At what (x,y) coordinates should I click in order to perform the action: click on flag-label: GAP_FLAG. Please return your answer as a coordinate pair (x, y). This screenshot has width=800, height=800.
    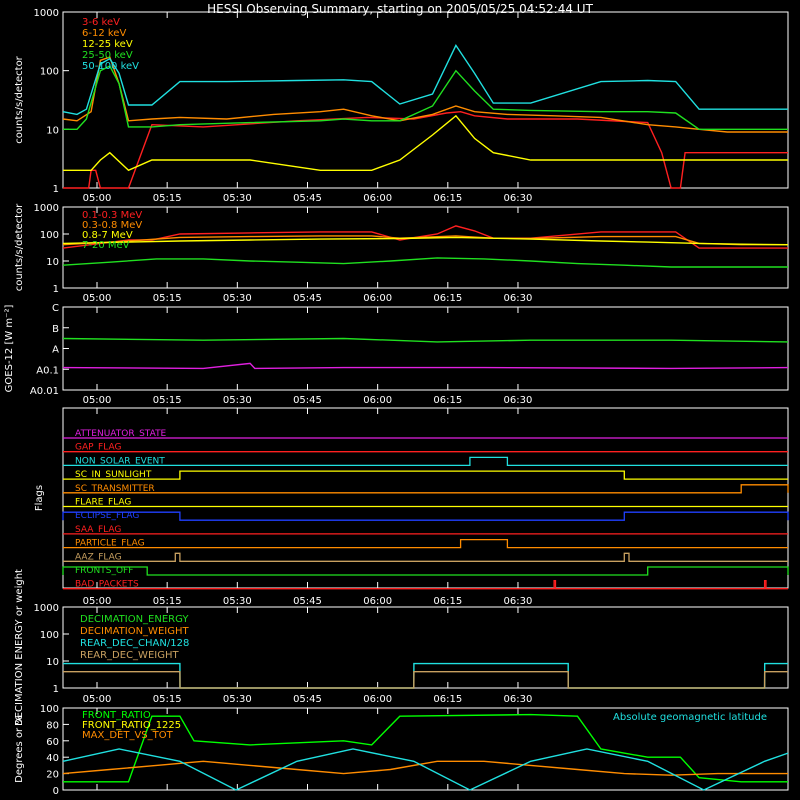
    Looking at the image, I should click on (98, 448).